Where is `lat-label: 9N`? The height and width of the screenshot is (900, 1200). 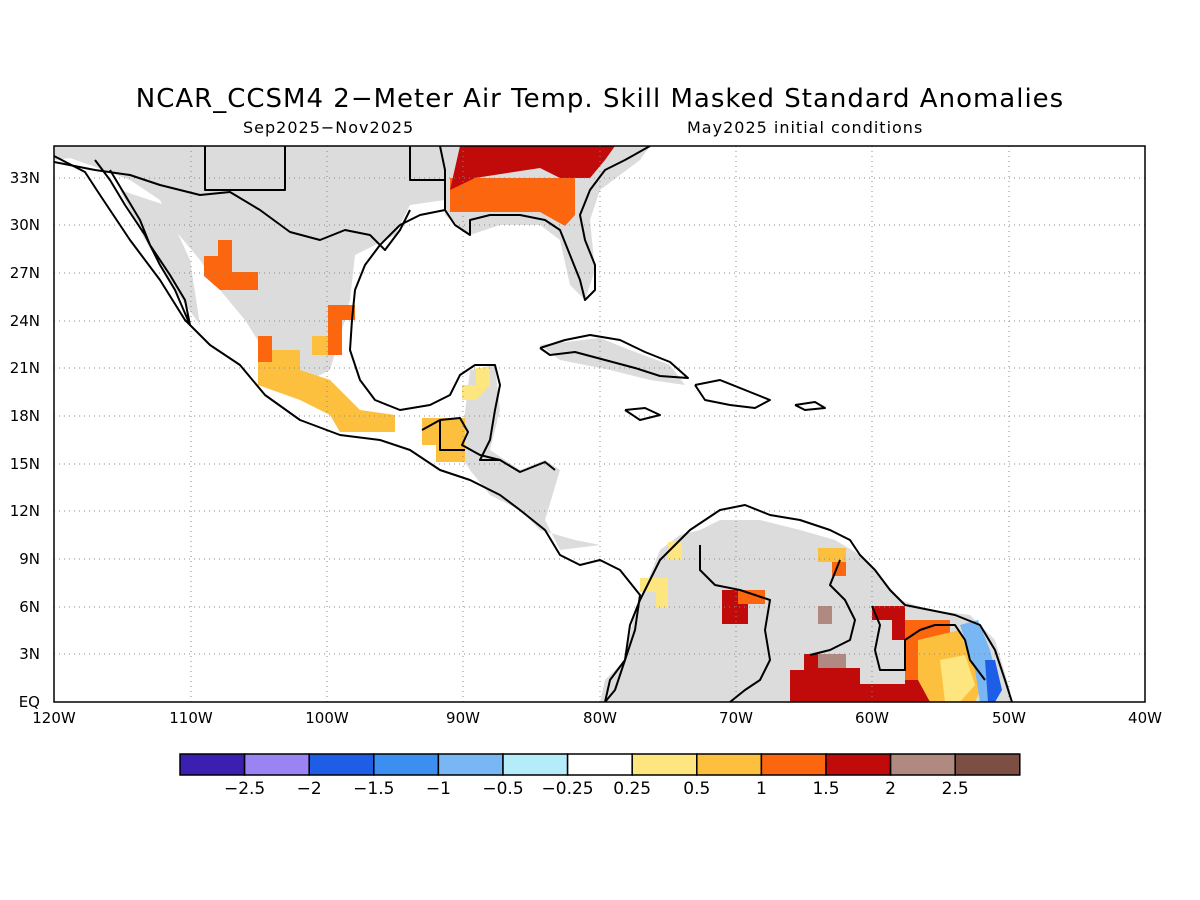 lat-label: 9N is located at coordinates (29, 559).